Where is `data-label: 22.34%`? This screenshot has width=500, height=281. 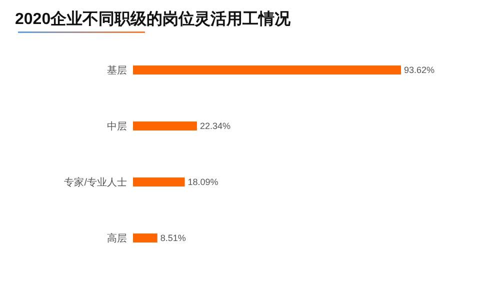
data-label: 22.34% is located at coordinates (215, 126).